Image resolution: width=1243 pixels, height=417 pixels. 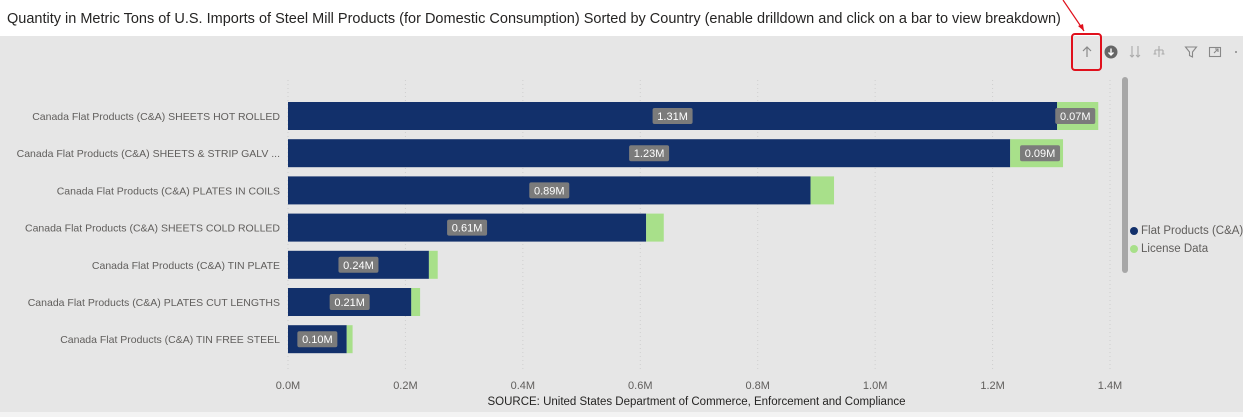 I want to click on more-options-icon, so click(x=1235, y=52).